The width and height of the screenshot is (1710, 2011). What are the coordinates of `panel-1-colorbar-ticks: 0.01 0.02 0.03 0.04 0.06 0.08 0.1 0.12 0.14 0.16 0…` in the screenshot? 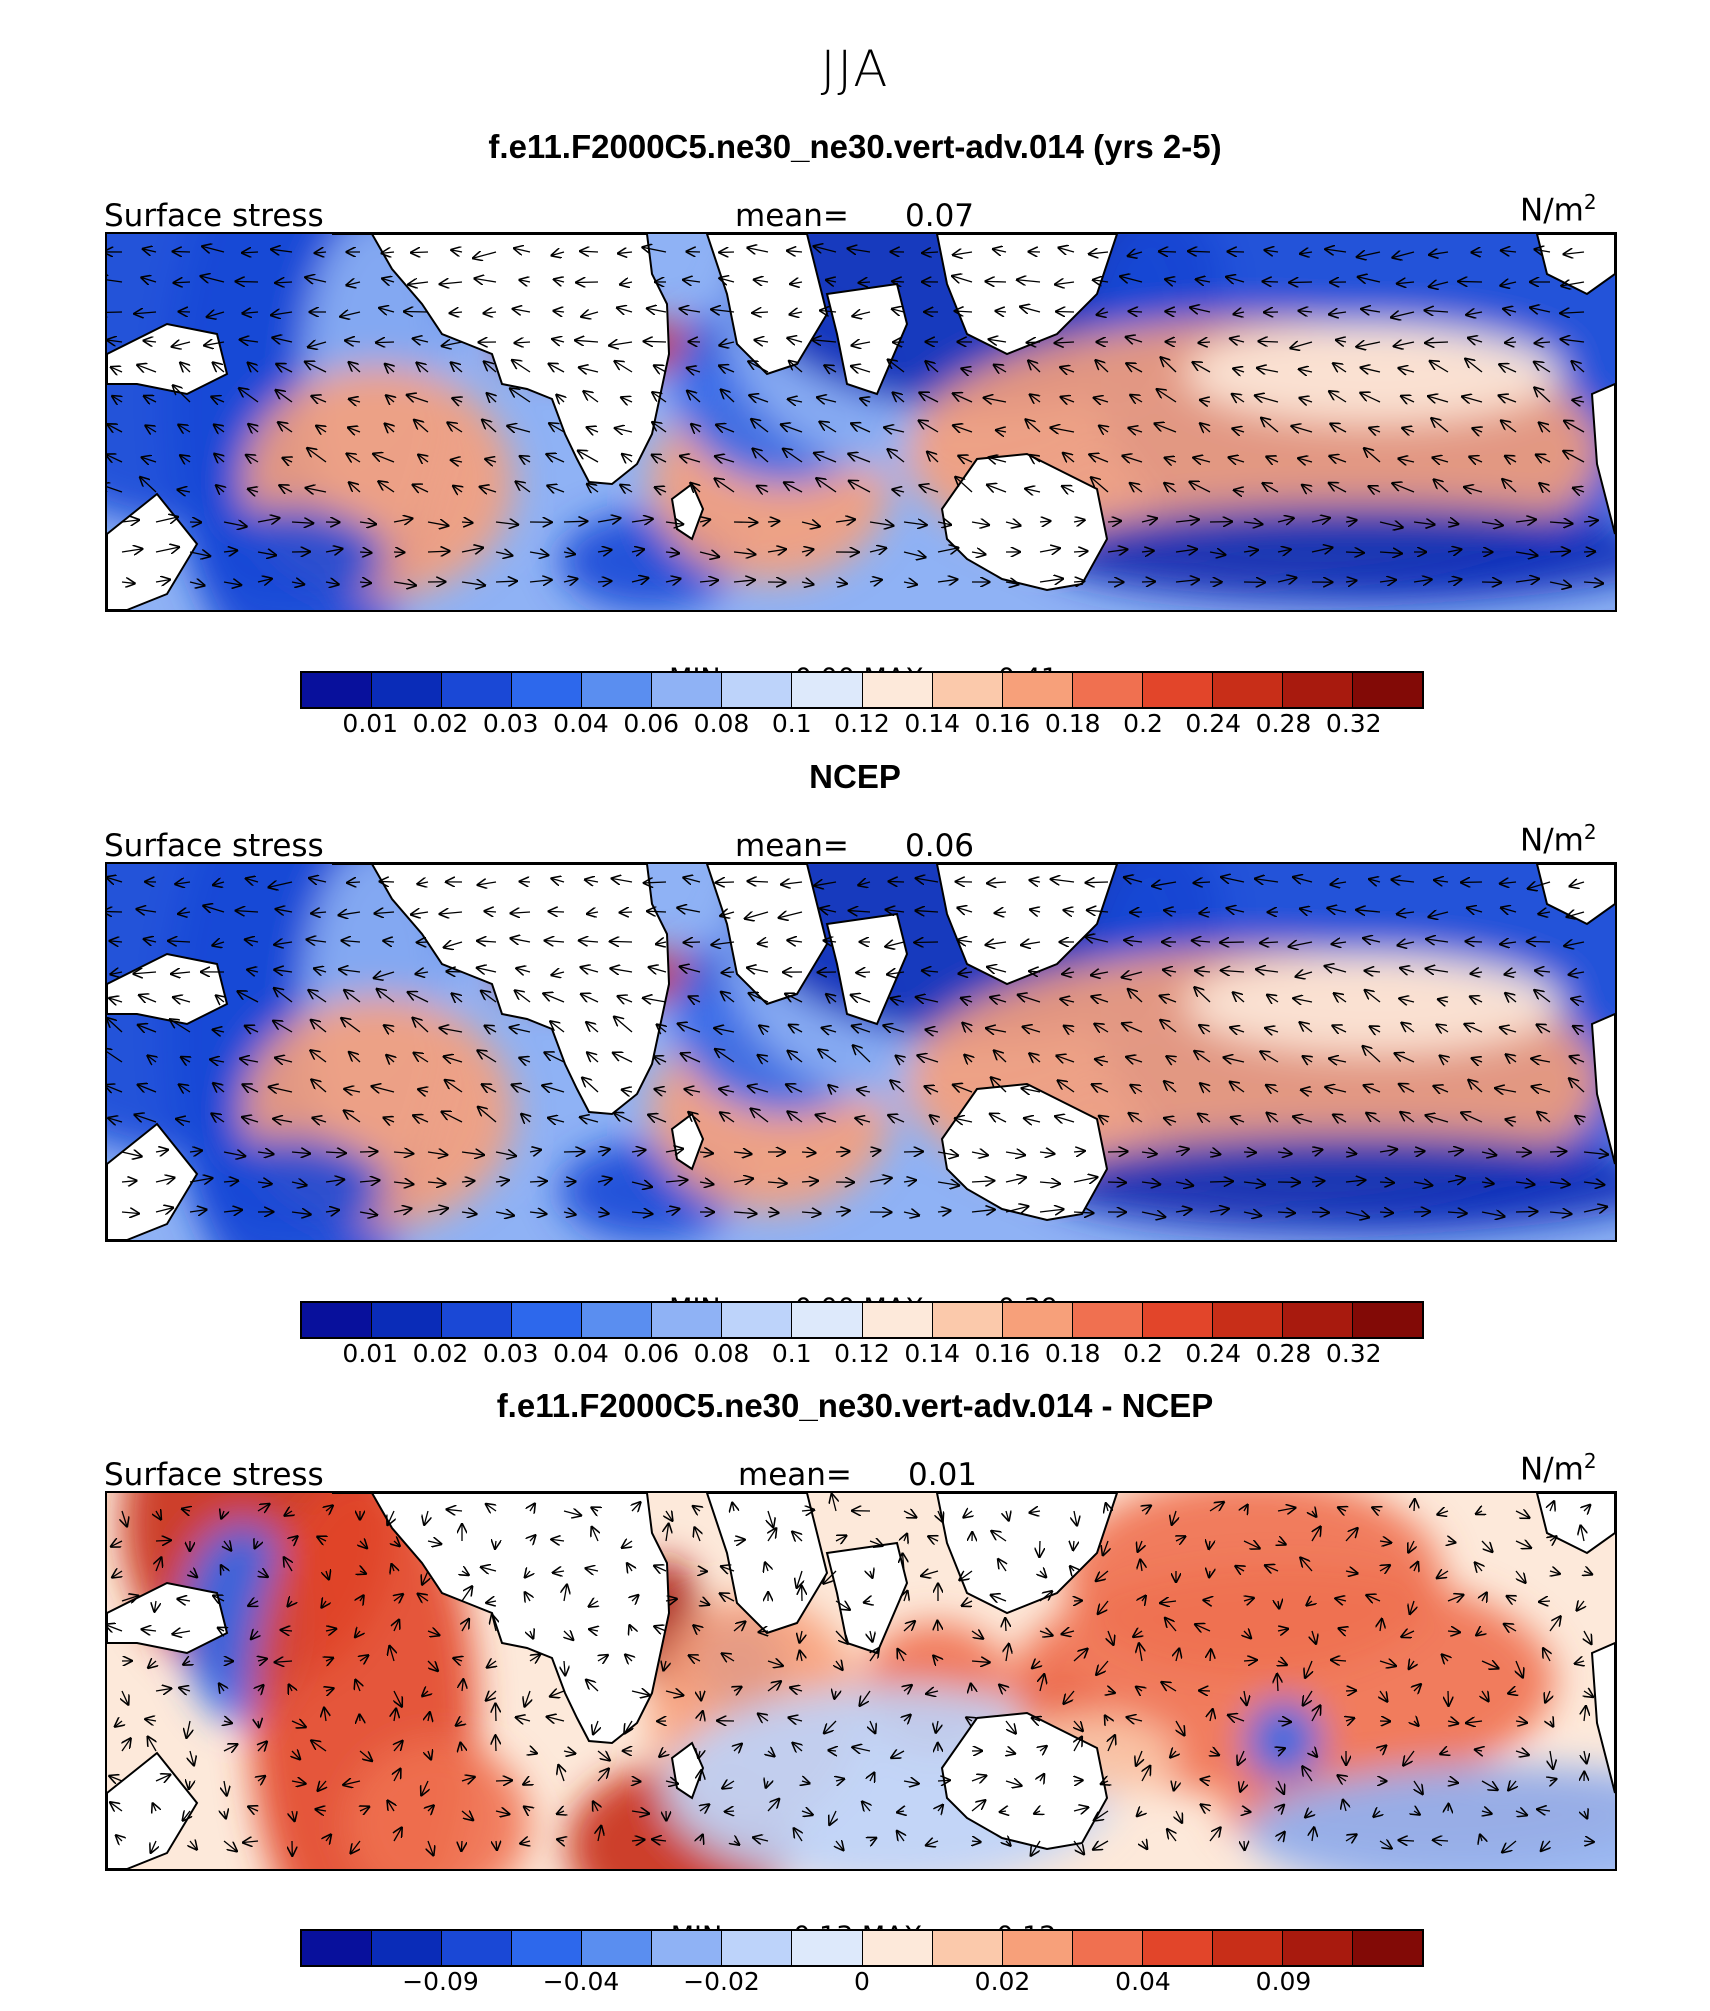 It's located at (862, 726).